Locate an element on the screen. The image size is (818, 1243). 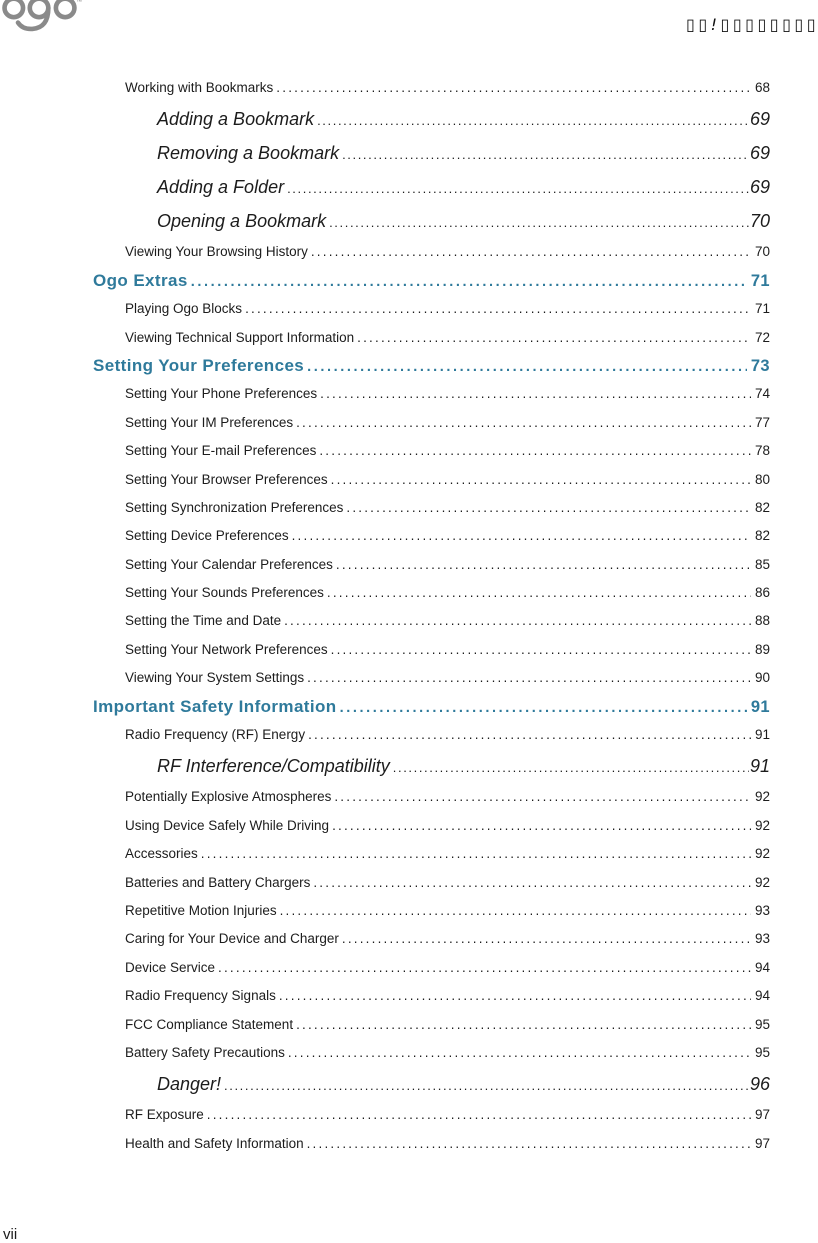
toc-entry: FCC Compliance Statement 95 is located at coordinates (447, 1025).